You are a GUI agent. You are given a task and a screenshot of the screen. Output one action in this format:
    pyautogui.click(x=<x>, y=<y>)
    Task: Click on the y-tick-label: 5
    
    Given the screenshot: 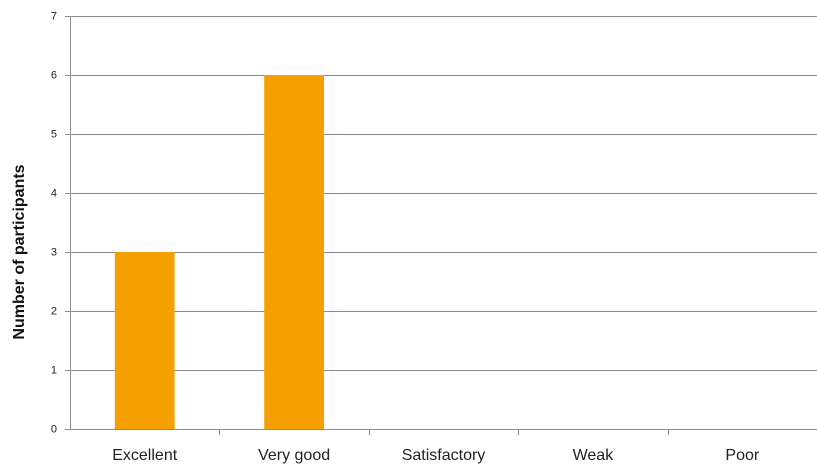 What is the action you would take?
    pyautogui.click(x=54, y=134)
    